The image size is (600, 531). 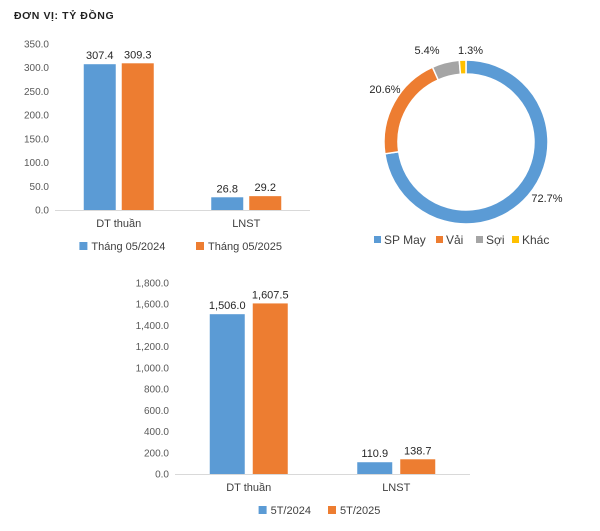 What do you see at coordinates (270, 295) in the screenshot?
I see `ytd-data-label: 1,607.5` at bounding box center [270, 295].